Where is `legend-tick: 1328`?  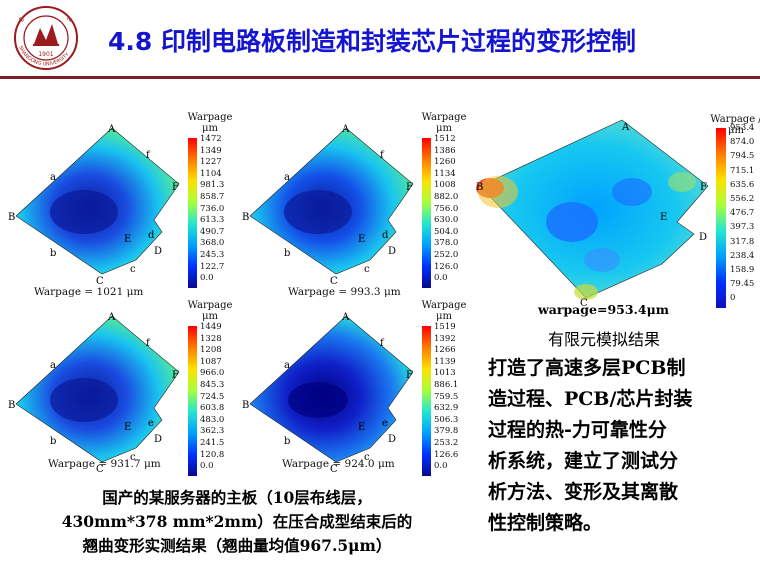 legend-tick: 1328 is located at coordinates (211, 338).